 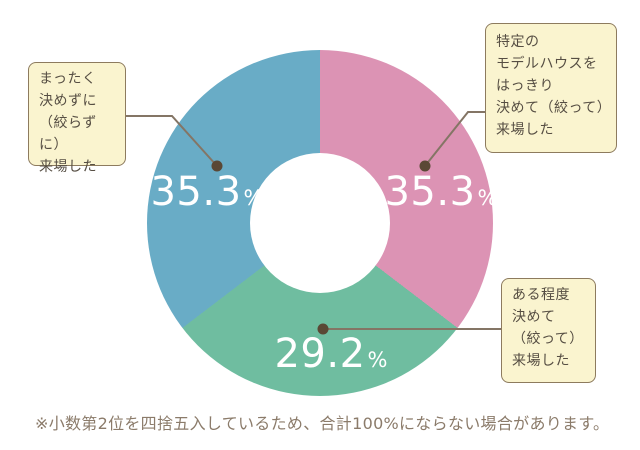 What do you see at coordinates (253, 198) in the screenshot?
I see `blue-segment-percent-sign: %` at bounding box center [253, 198].